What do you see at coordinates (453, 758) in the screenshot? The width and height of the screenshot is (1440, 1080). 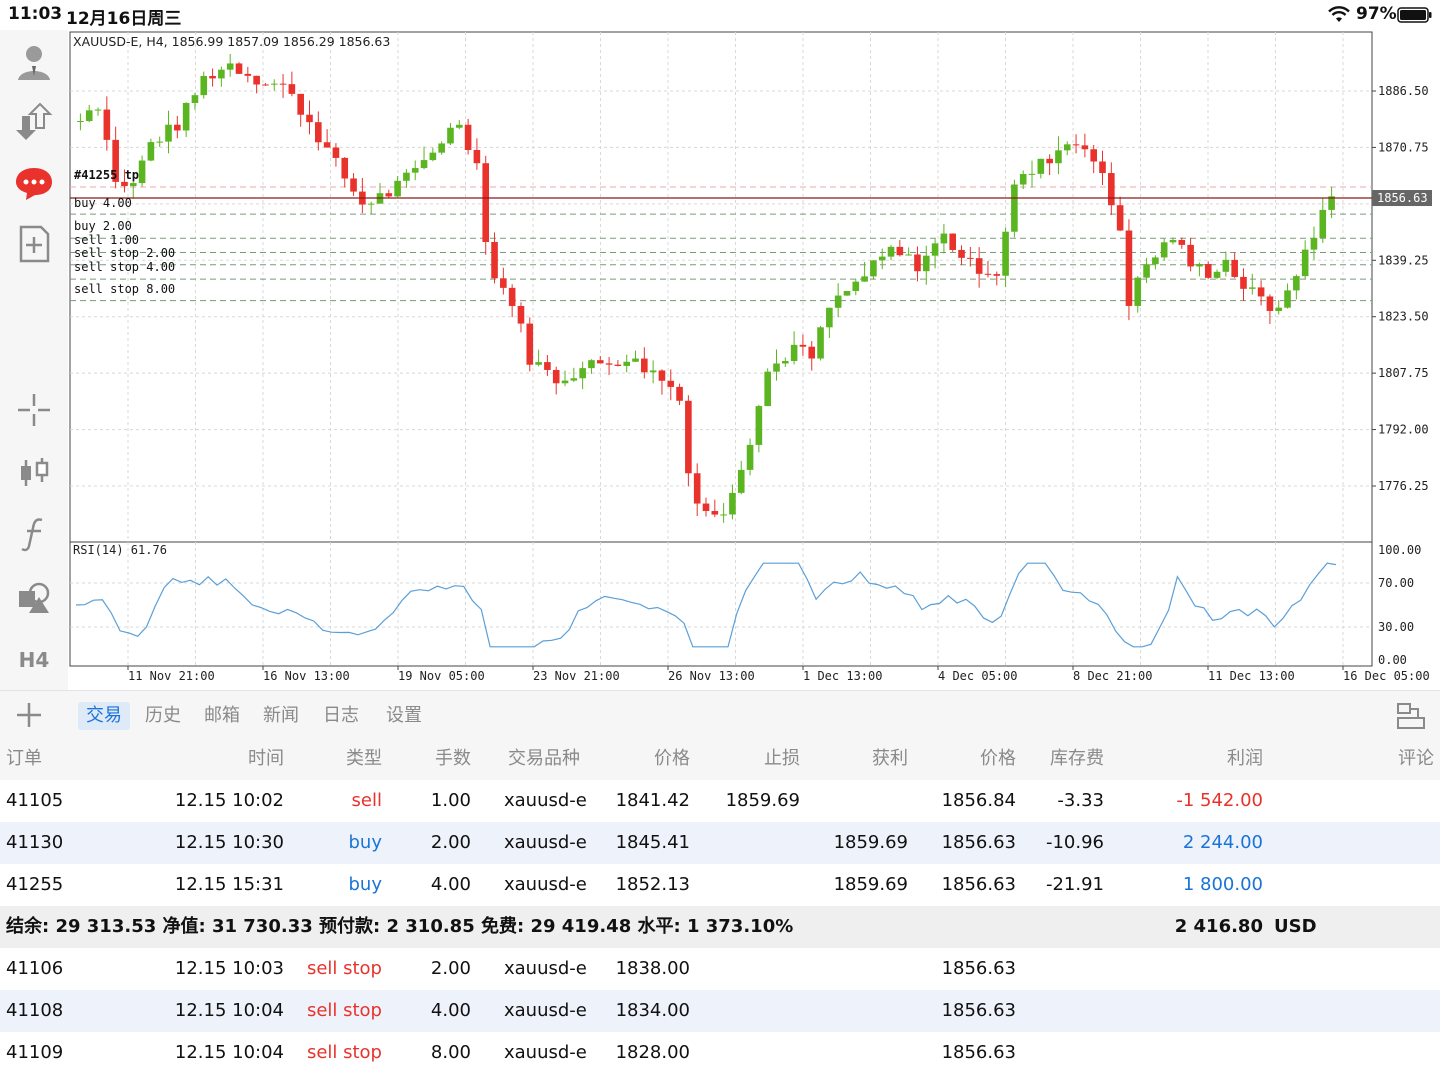 I see `col-lots: 手数` at bounding box center [453, 758].